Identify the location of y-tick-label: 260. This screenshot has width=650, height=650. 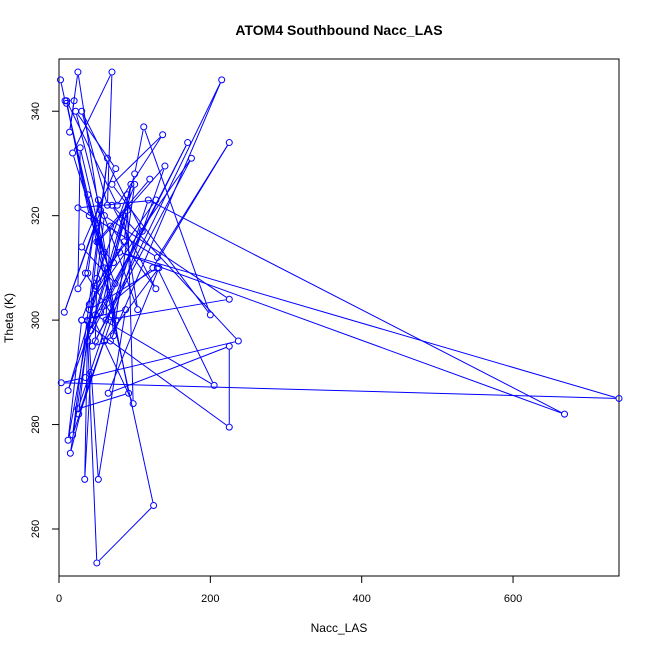
(36, 529).